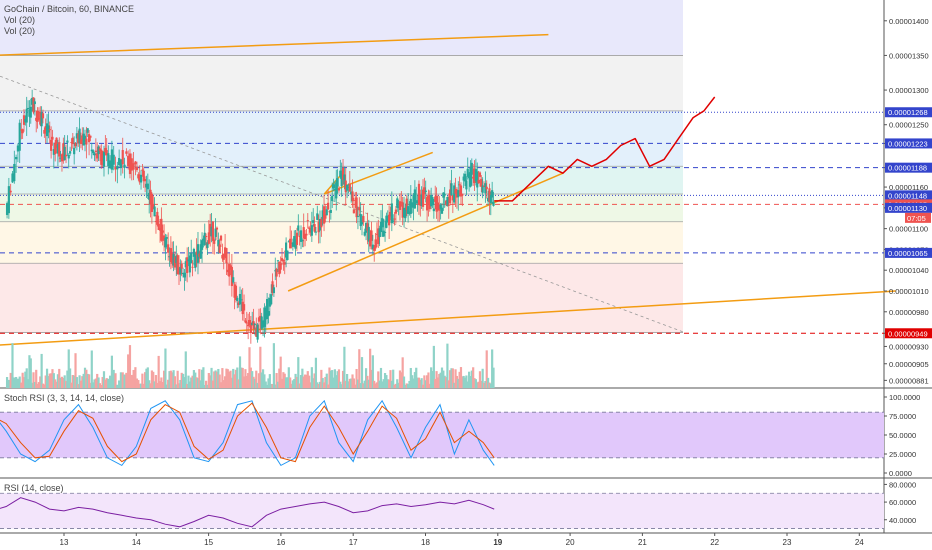 The image size is (932, 550). What do you see at coordinates (909, 270) in the screenshot?
I see `price-tick-label: 0.00001040` at bounding box center [909, 270].